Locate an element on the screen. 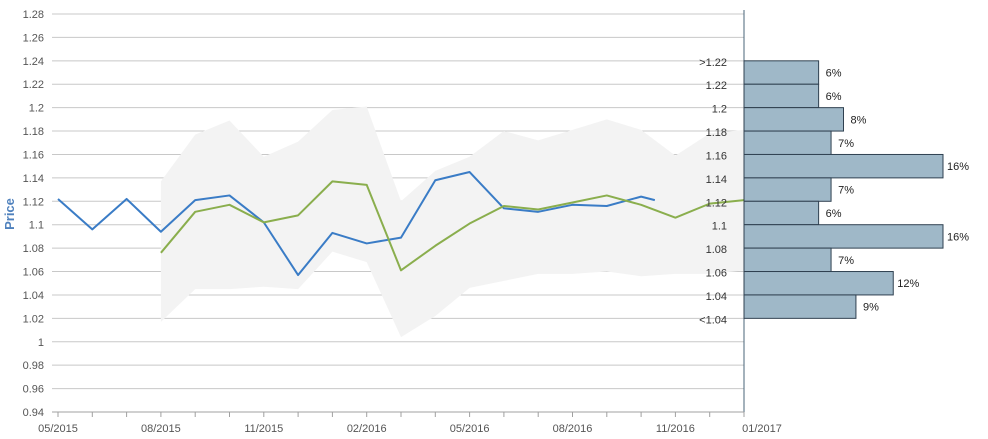 This screenshot has width=988, height=439. y-tick-label: 1 is located at coordinates (41, 343).